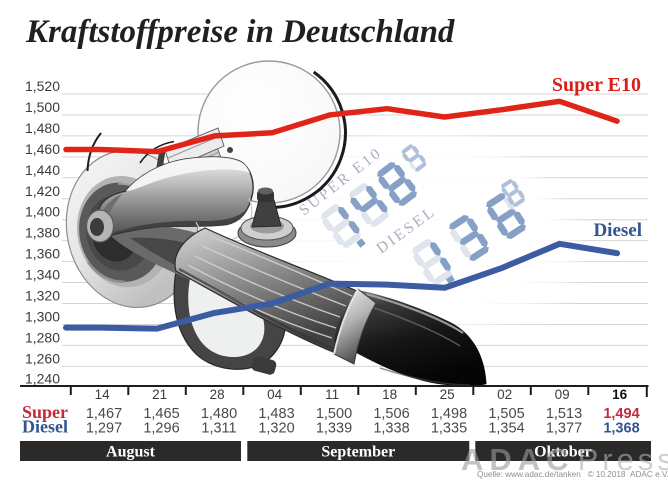 This screenshot has height=490, width=668. Describe the element at coordinates (42, 233) in the screenshot. I see `svg-text: 1,380` at that location.